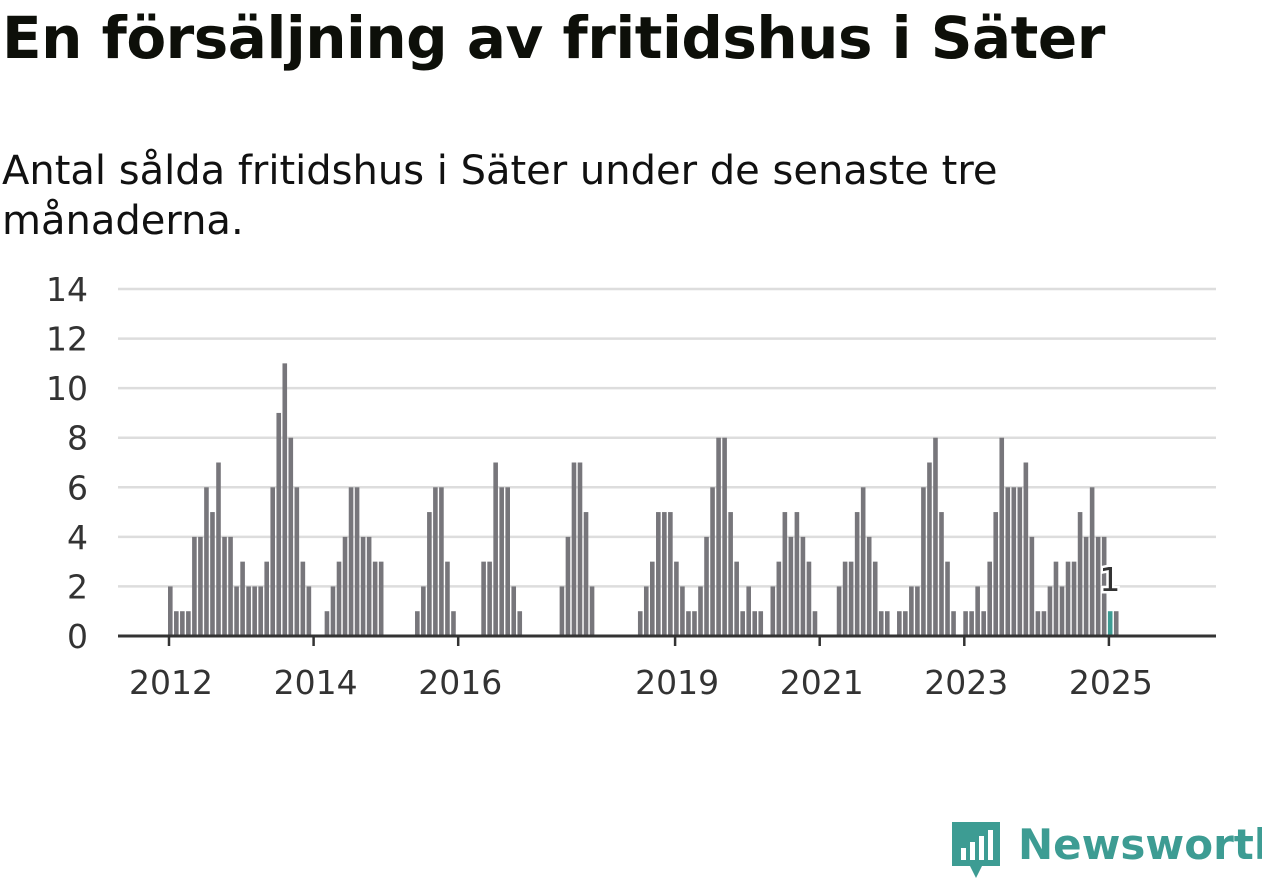 The image size is (1262, 880). Describe the element at coordinates (67, 388) in the screenshot. I see `y-tick-label: 10` at that location.